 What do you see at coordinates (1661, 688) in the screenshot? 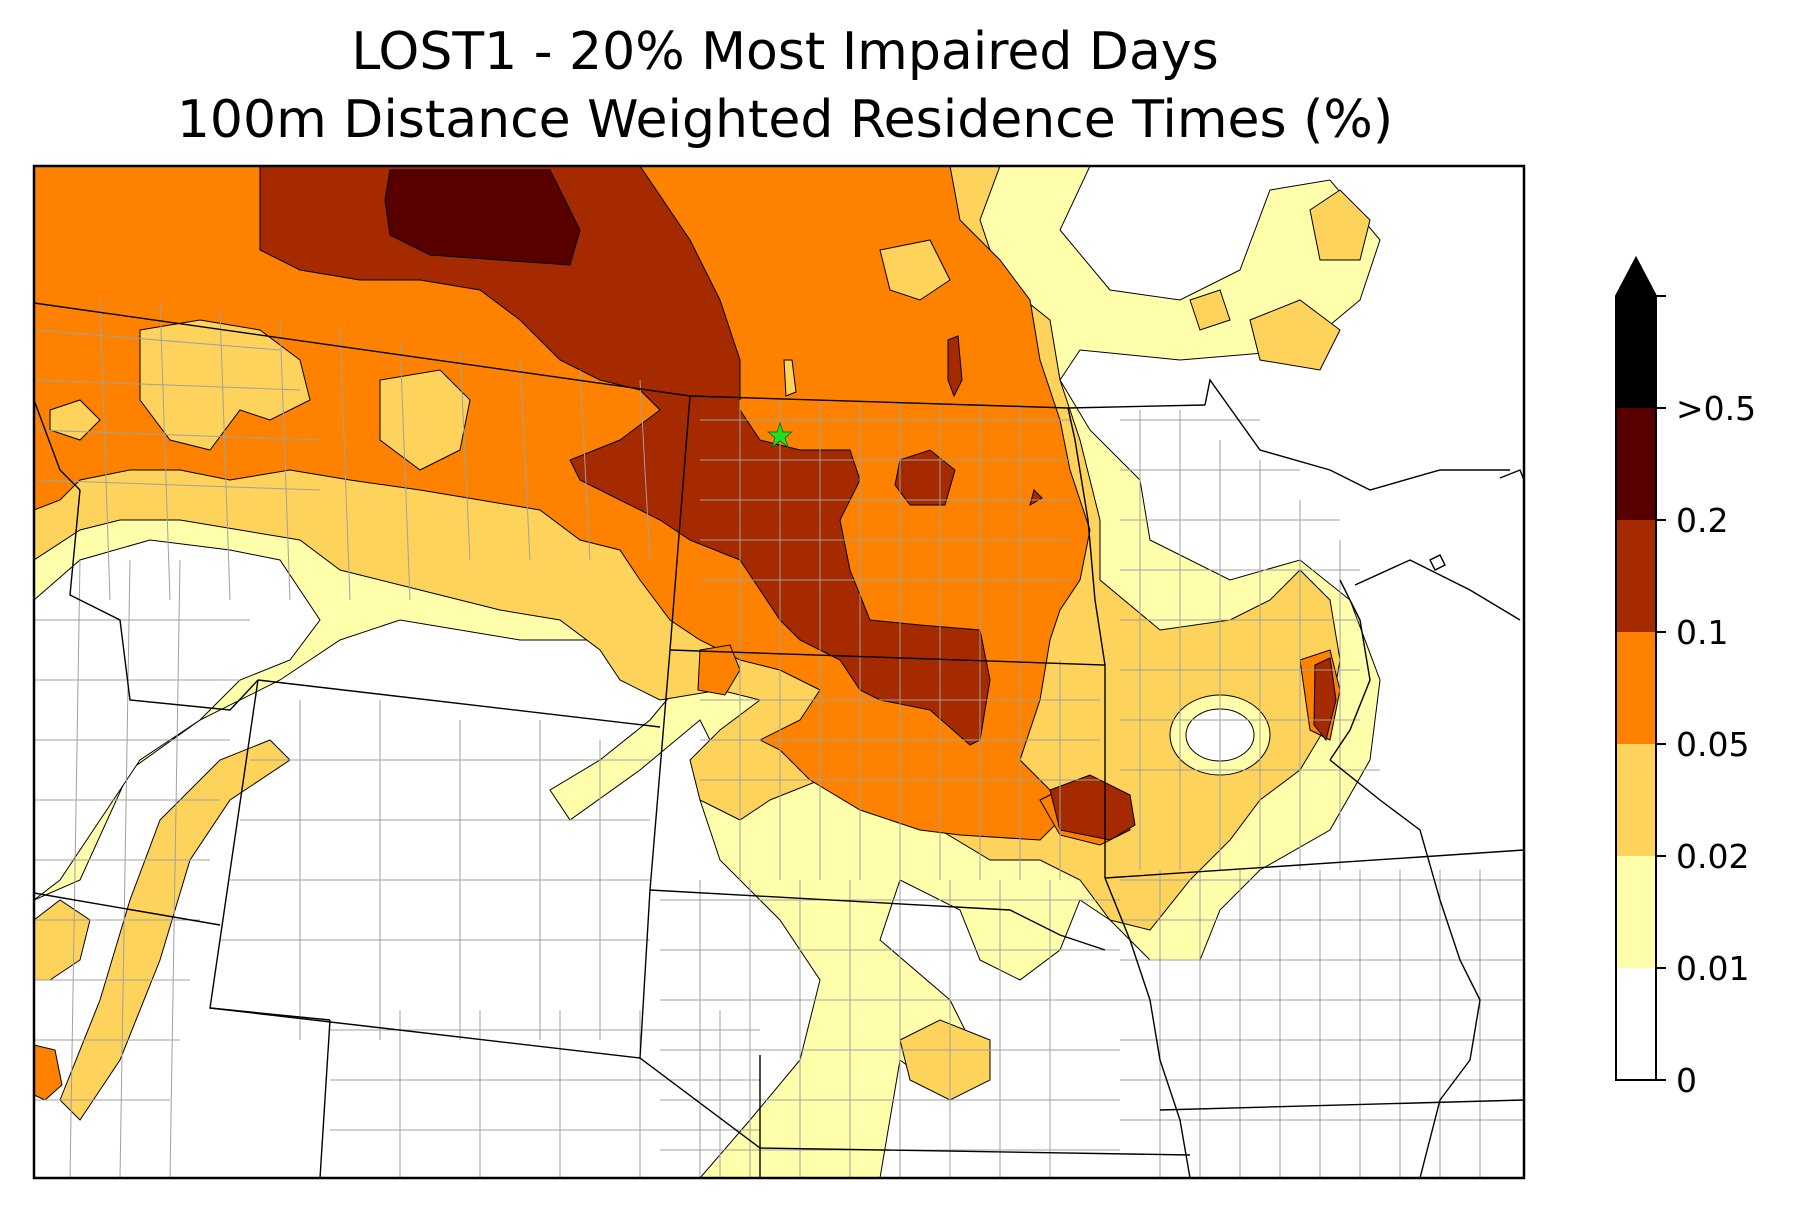
I see `colorbar-ticks` at bounding box center [1661, 688].